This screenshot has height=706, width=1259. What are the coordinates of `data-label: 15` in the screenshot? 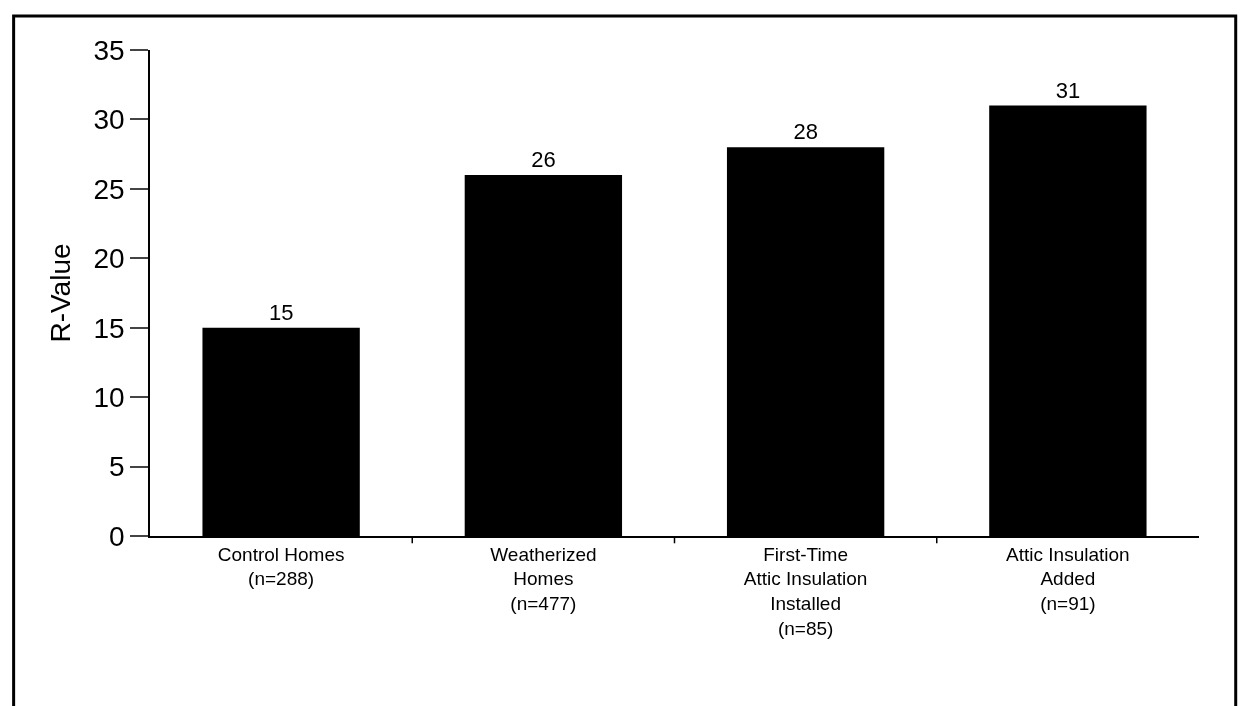 It's located at (281, 312).